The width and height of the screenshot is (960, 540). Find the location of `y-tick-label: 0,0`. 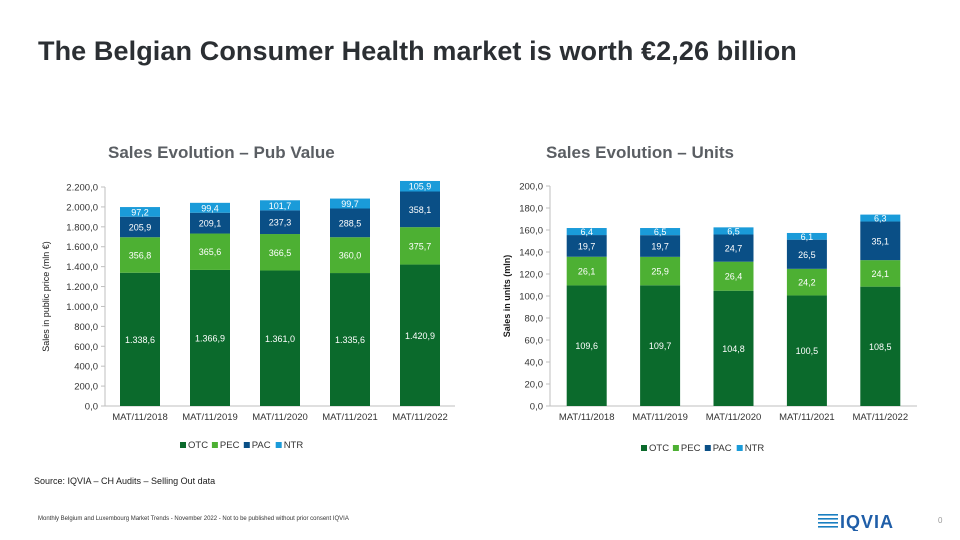

y-tick-label: 0,0 is located at coordinates (536, 407).